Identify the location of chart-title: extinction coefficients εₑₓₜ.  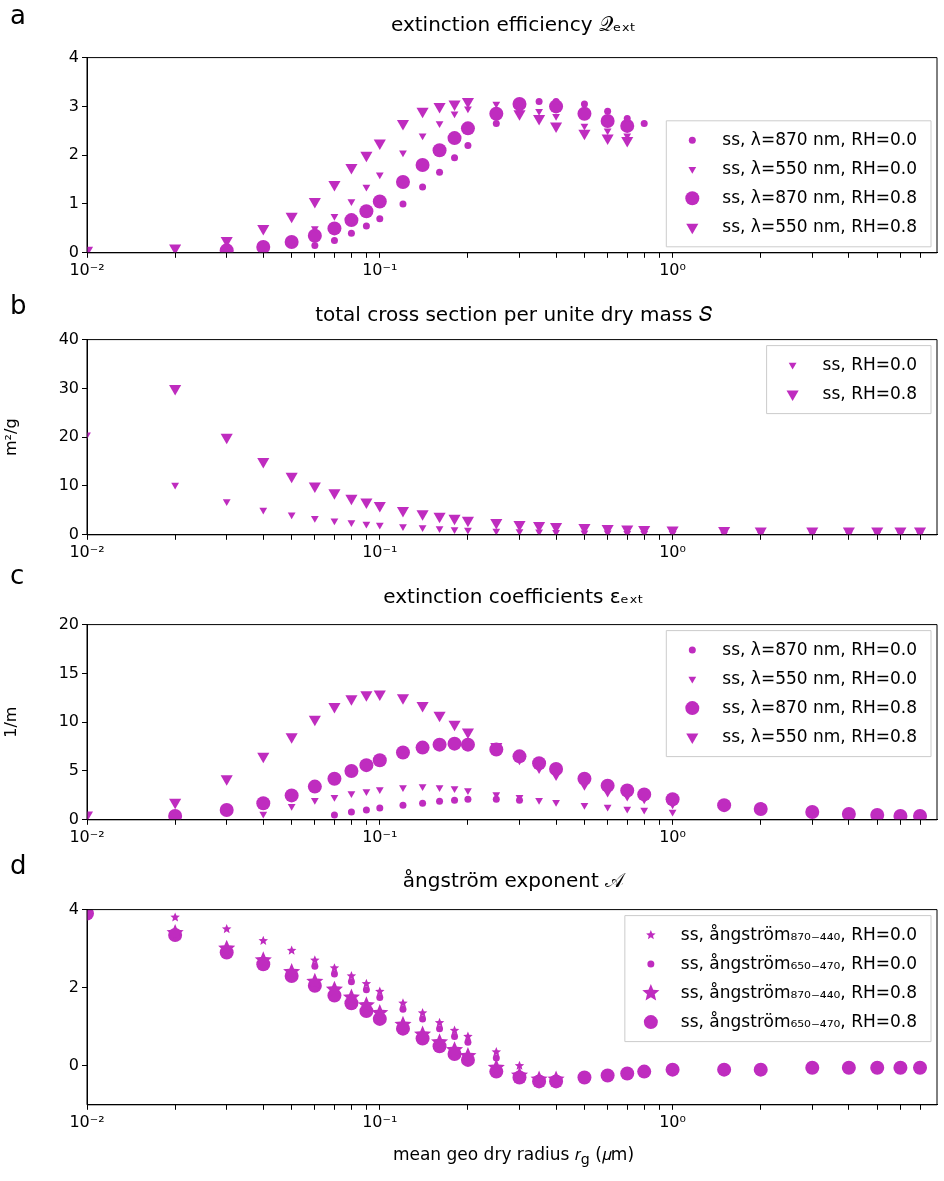
(513, 596).